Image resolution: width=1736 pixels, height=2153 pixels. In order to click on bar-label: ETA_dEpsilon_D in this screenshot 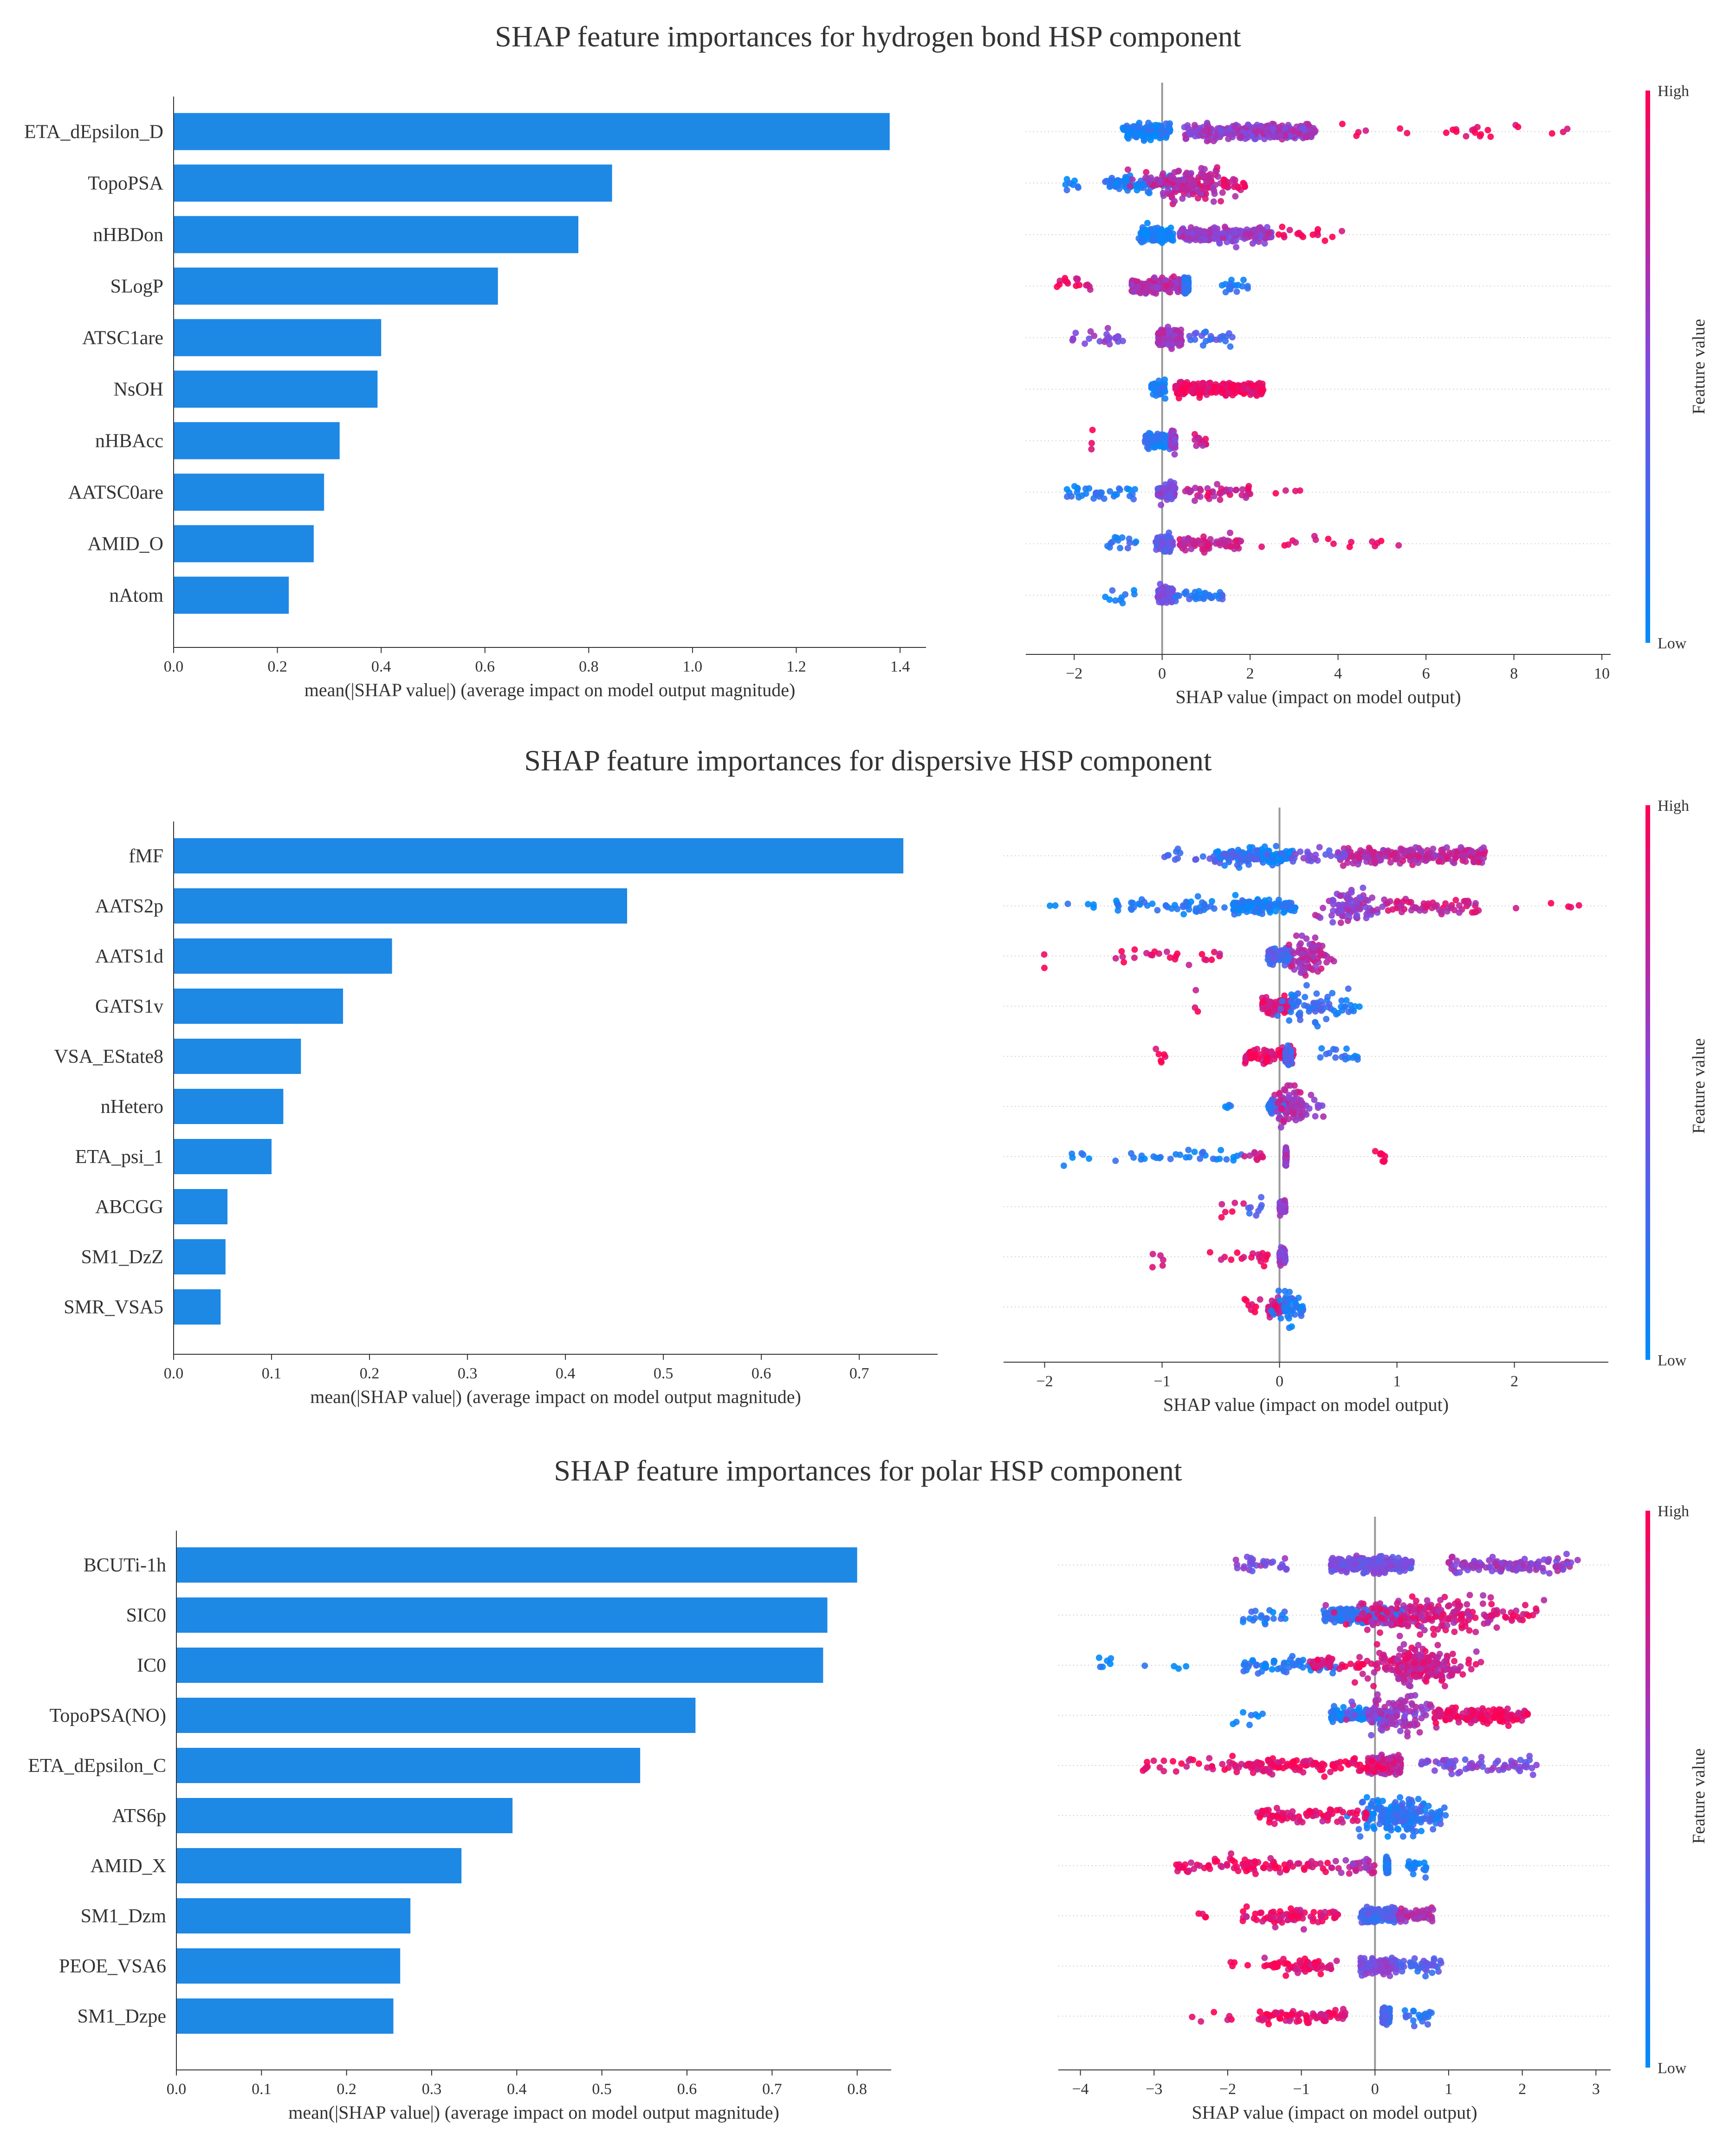, I will do `click(93, 132)`.